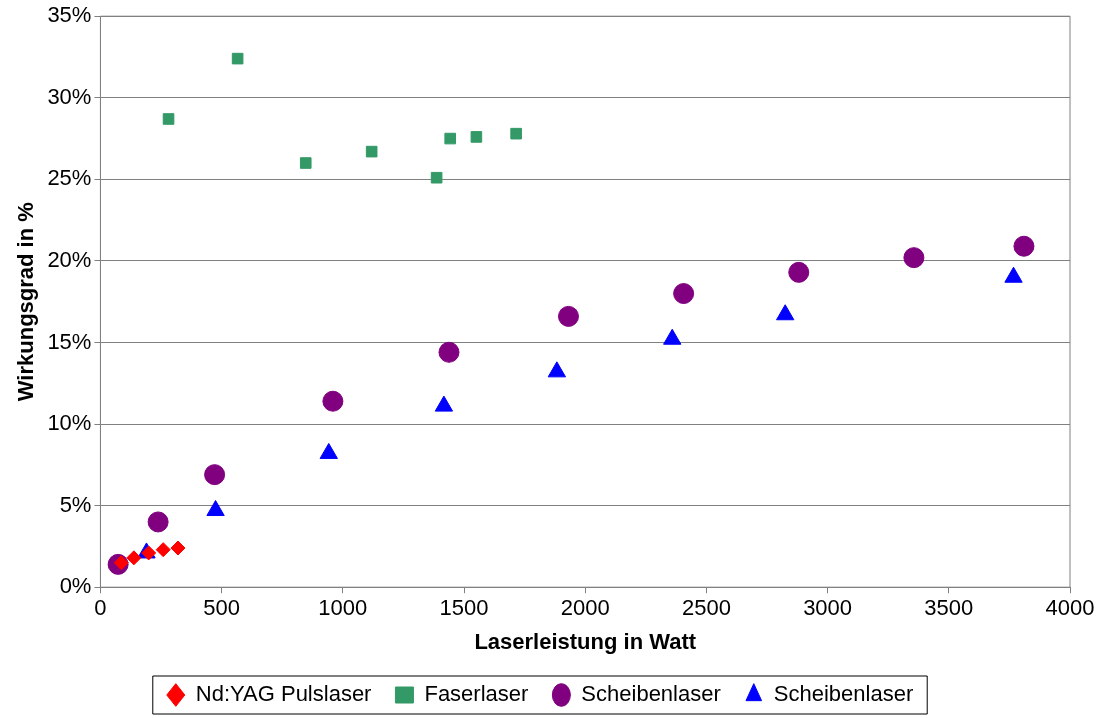 Image resolution: width=1100 pixels, height=718 pixels. Describe the element at coordinates (949, 608) in the screenshot. I see `x-tick-label: 3500` at that location.